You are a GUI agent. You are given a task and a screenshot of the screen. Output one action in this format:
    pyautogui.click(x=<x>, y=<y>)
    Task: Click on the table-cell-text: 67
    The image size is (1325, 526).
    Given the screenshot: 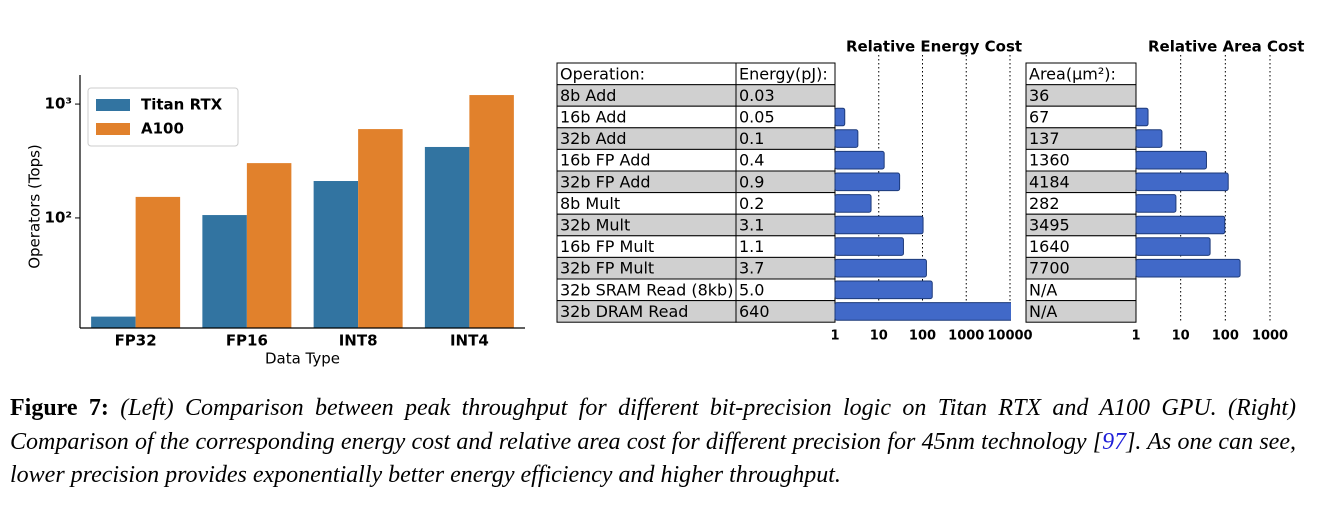 What is the action you would take?
    pyautogui.click(x=1039, y=117)
    